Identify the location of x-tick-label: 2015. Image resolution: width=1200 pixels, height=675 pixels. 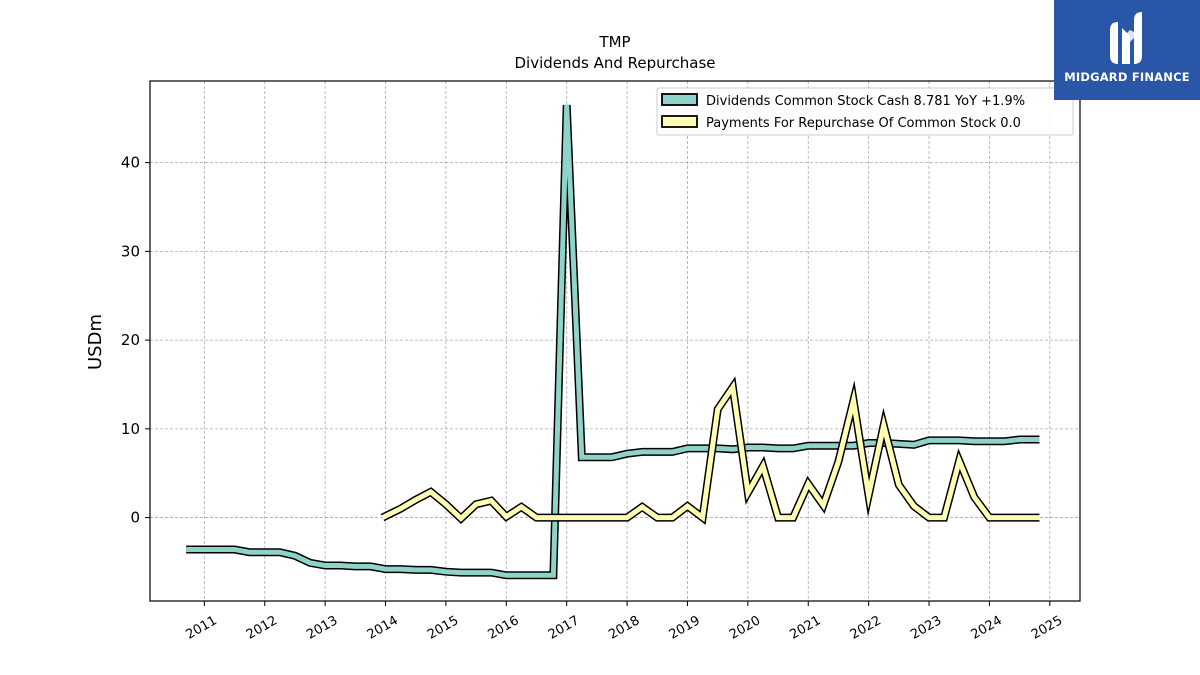
(443, 628).